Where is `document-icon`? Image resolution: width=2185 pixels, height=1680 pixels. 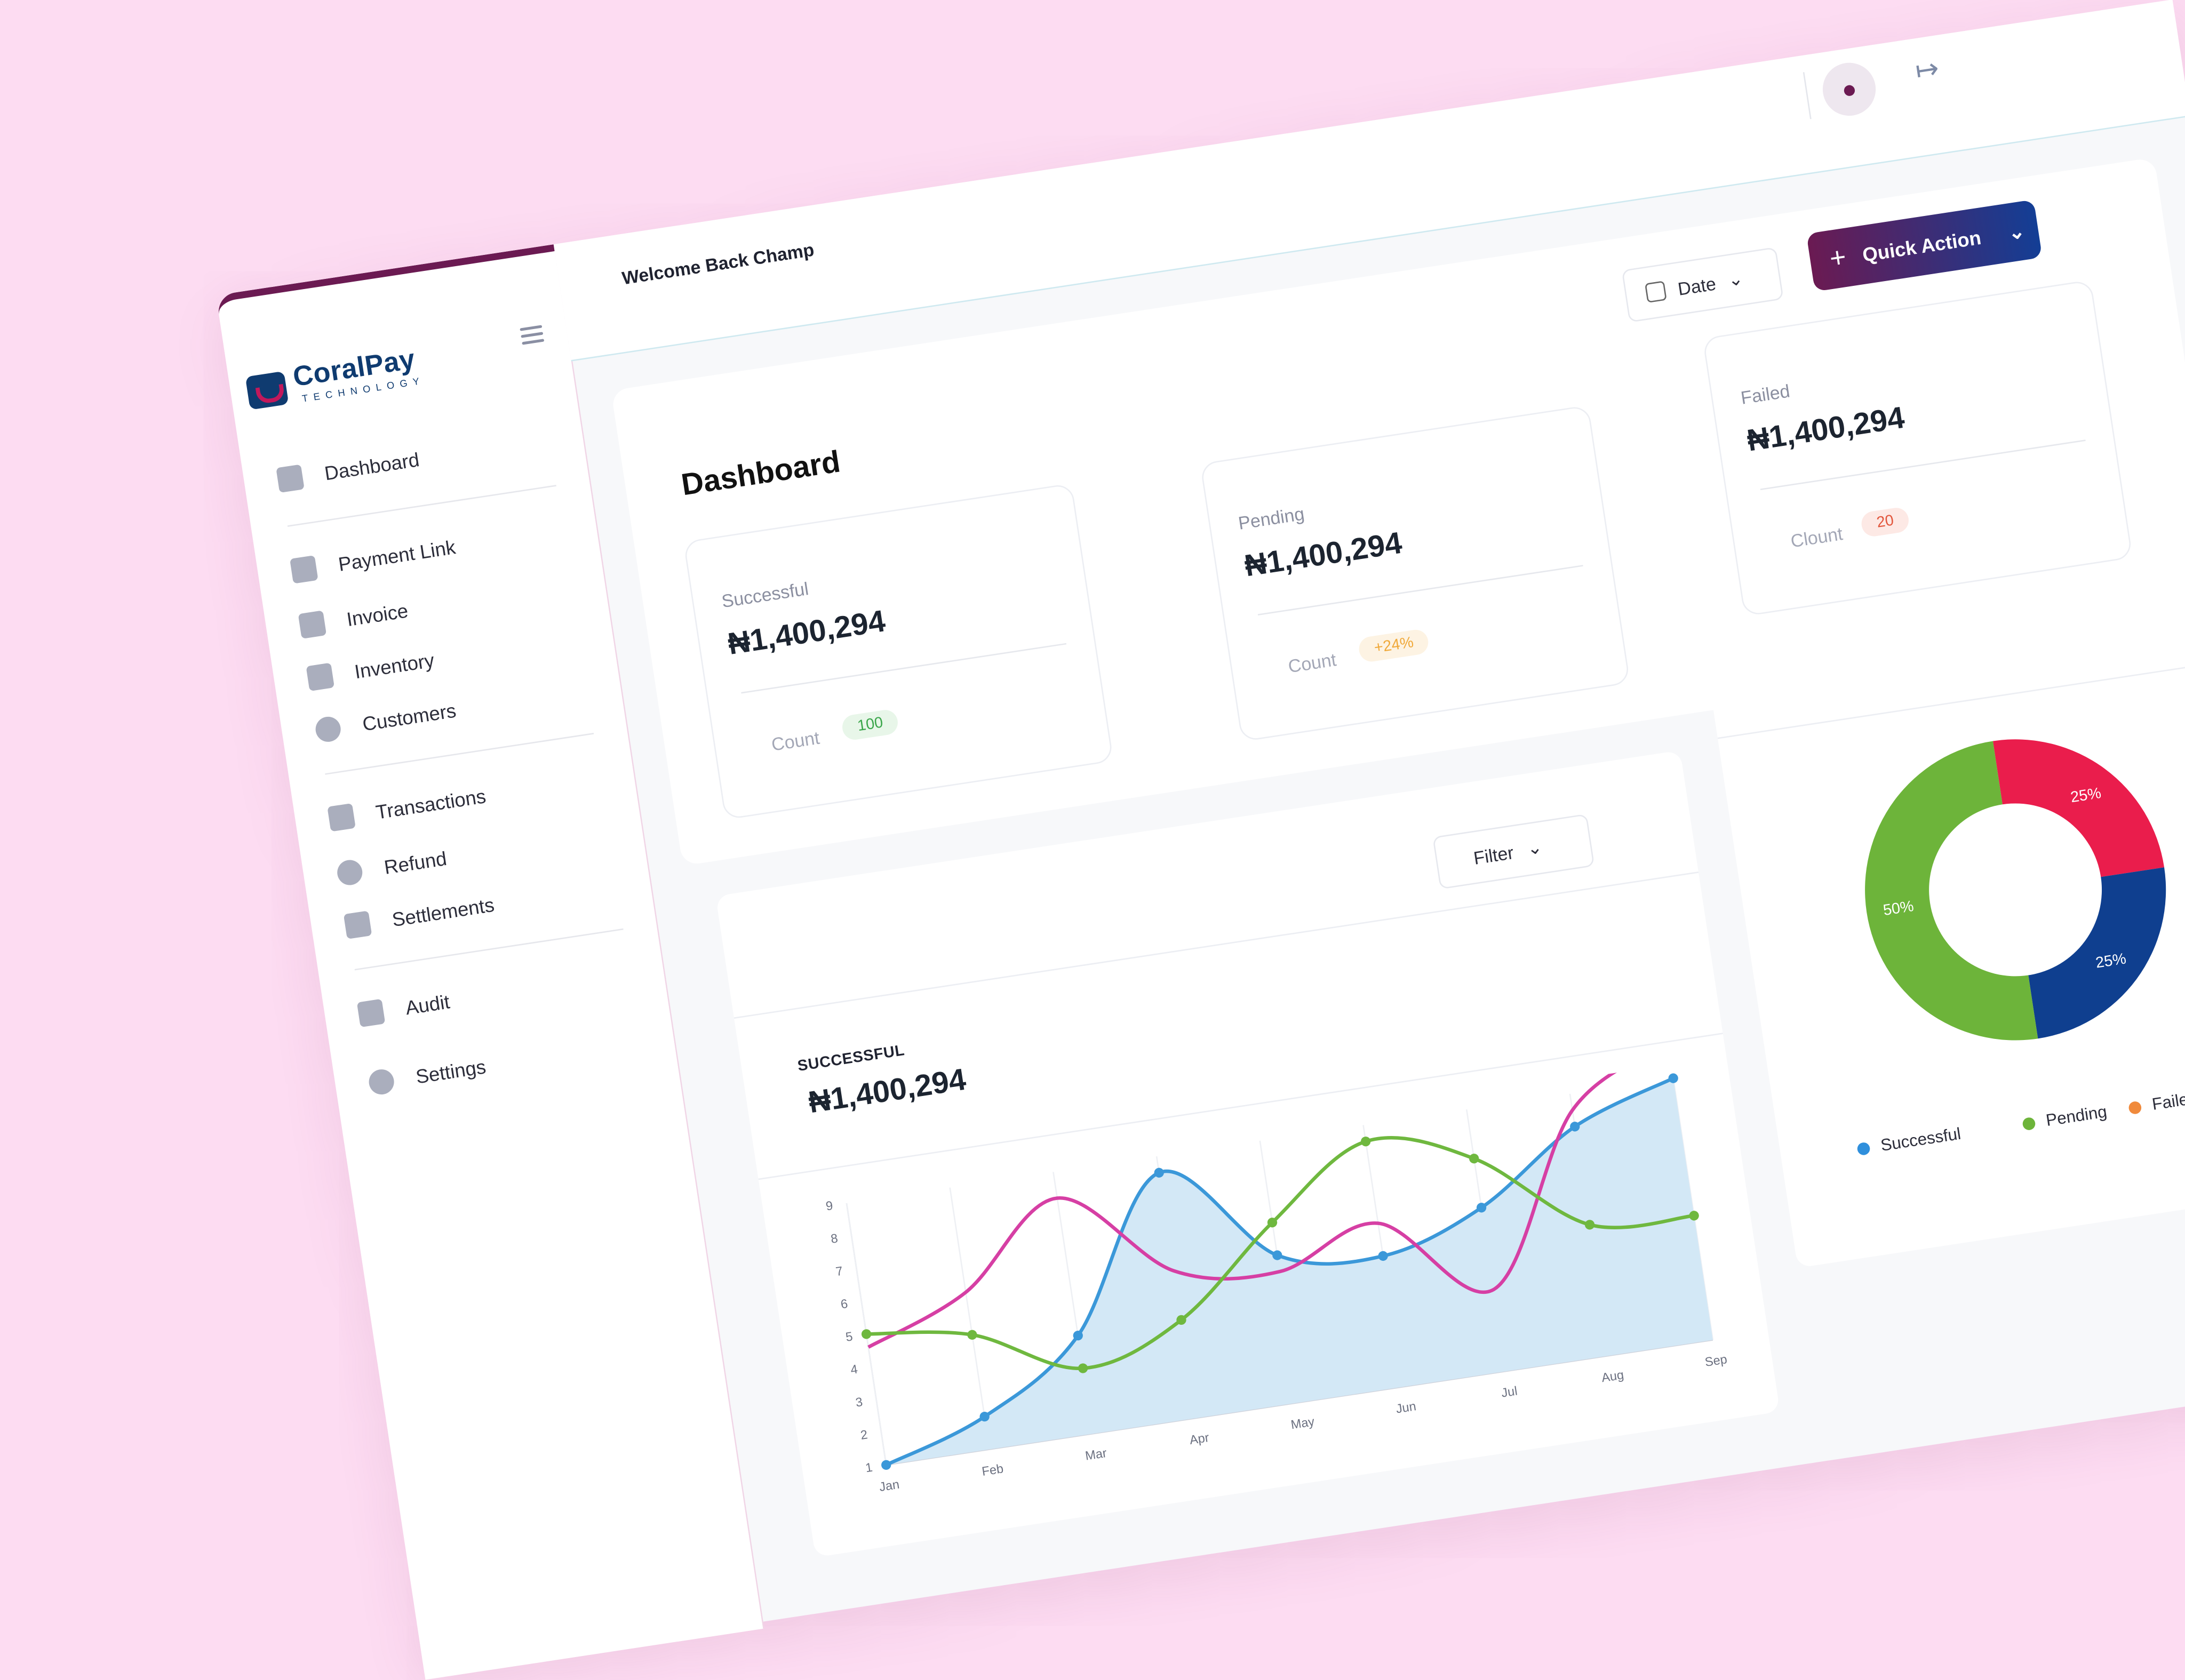
document-icon is located at coordinates (371, 1013).